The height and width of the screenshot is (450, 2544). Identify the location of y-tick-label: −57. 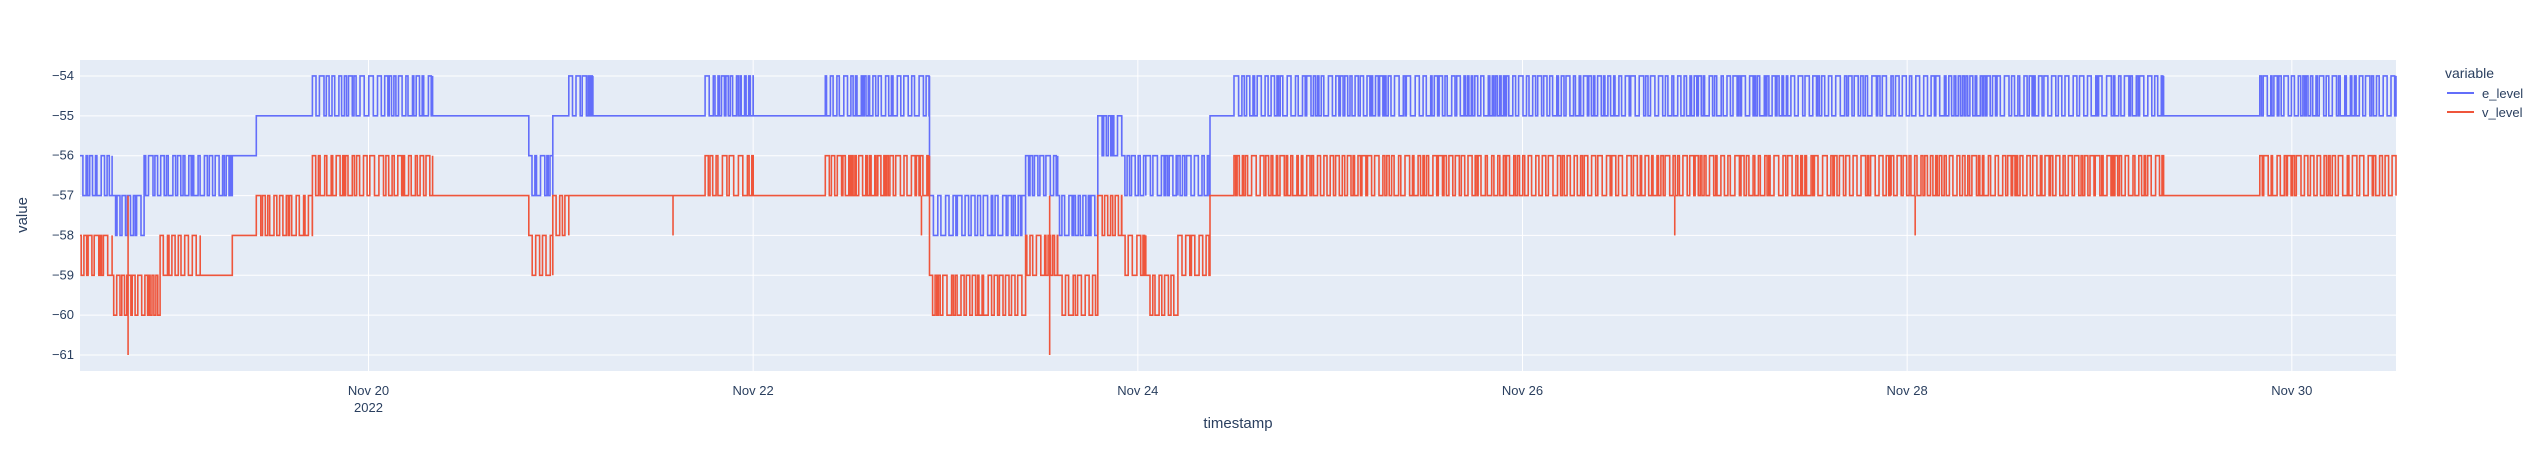
(63, 195).